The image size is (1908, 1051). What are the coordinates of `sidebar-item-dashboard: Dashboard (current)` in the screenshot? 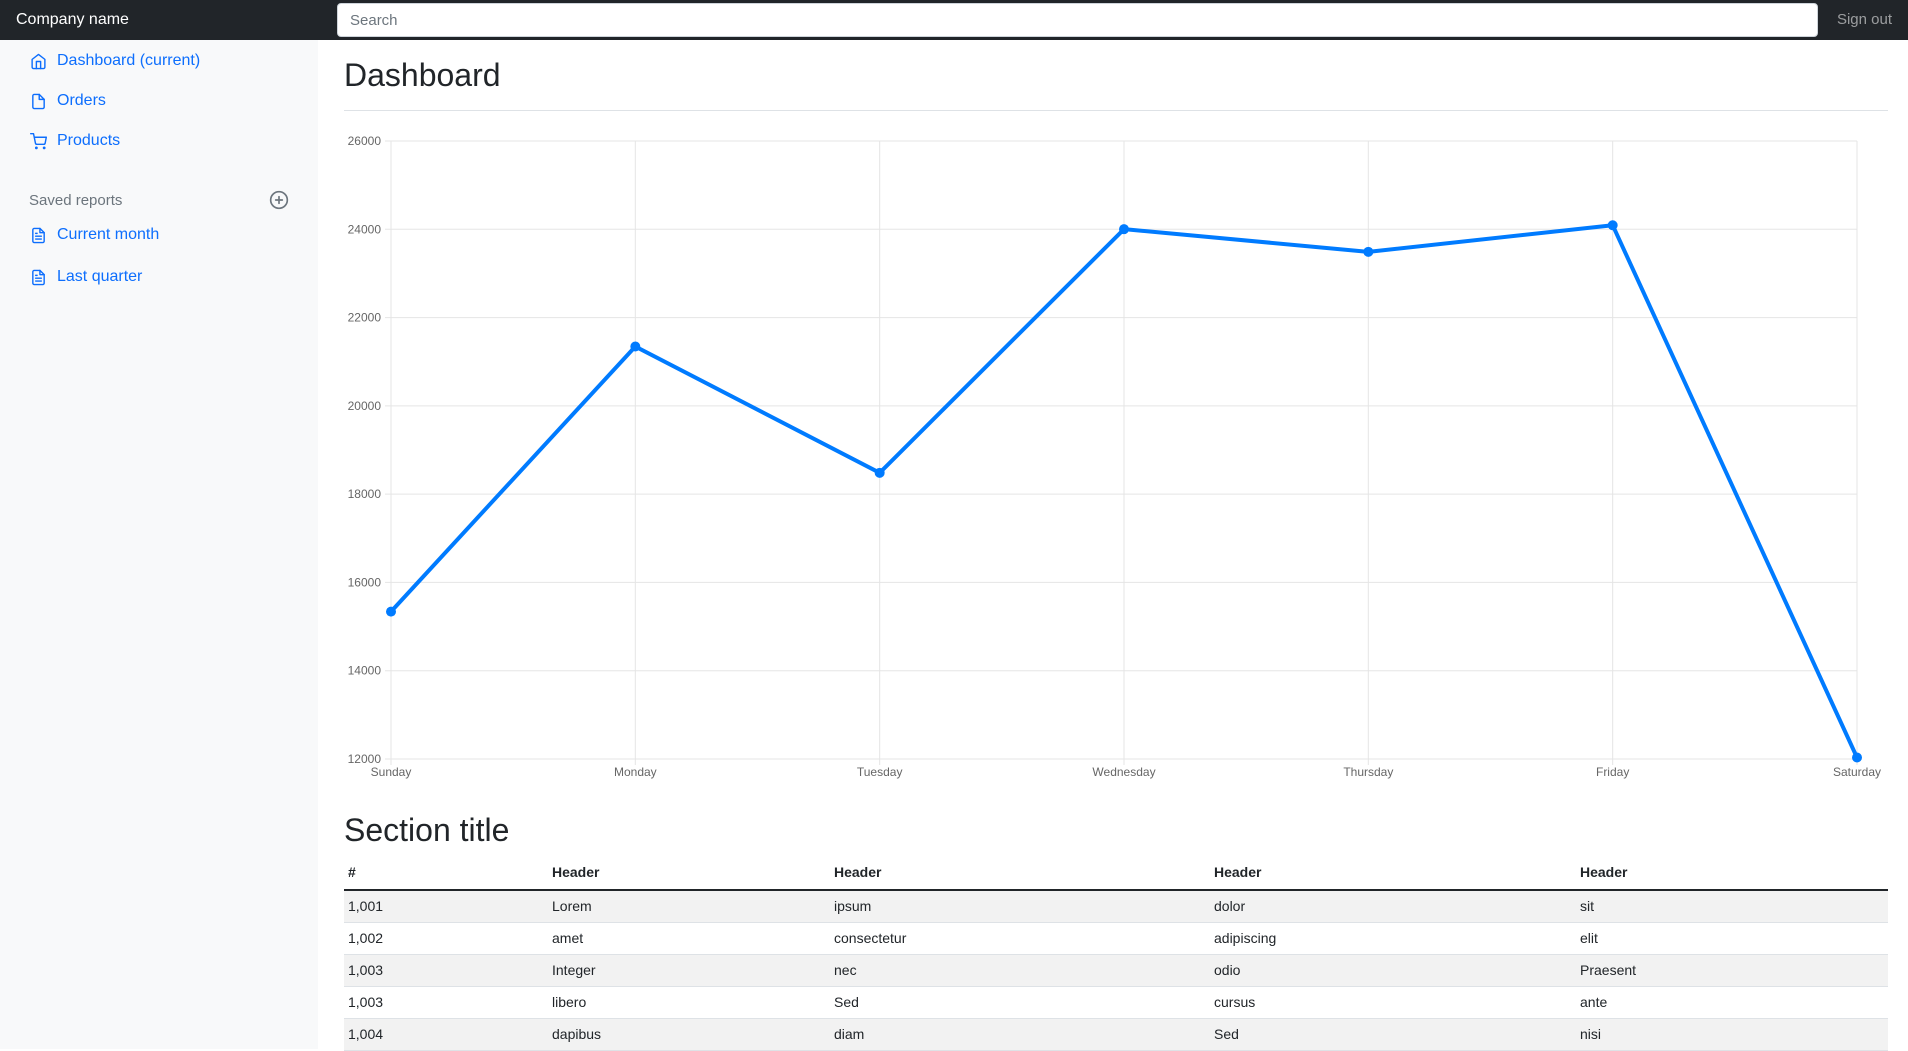 It's located at (159, 61).